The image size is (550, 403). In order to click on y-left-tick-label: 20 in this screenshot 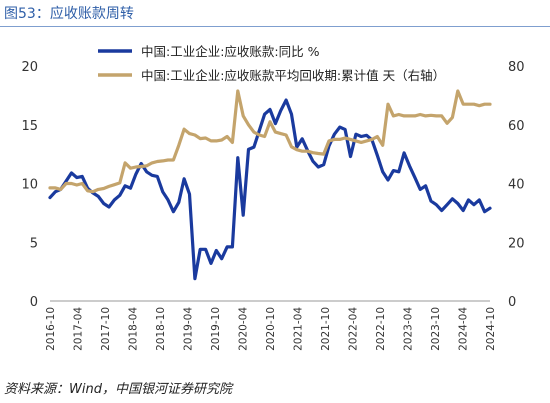, I will do `click(29, 67)`.